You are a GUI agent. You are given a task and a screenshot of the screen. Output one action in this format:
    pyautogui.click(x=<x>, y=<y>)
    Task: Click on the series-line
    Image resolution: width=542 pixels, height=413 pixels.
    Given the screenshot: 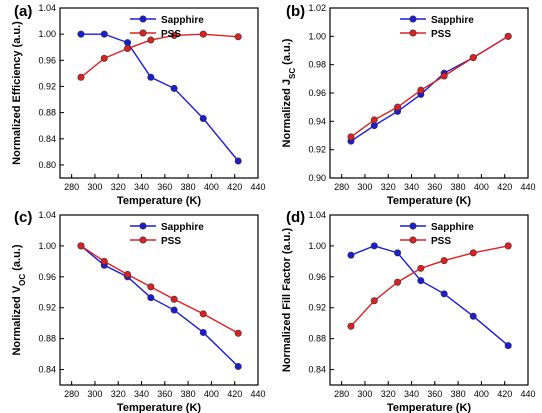 What is the action you would take?
    pyautogui.click(x=429, y=296)
    